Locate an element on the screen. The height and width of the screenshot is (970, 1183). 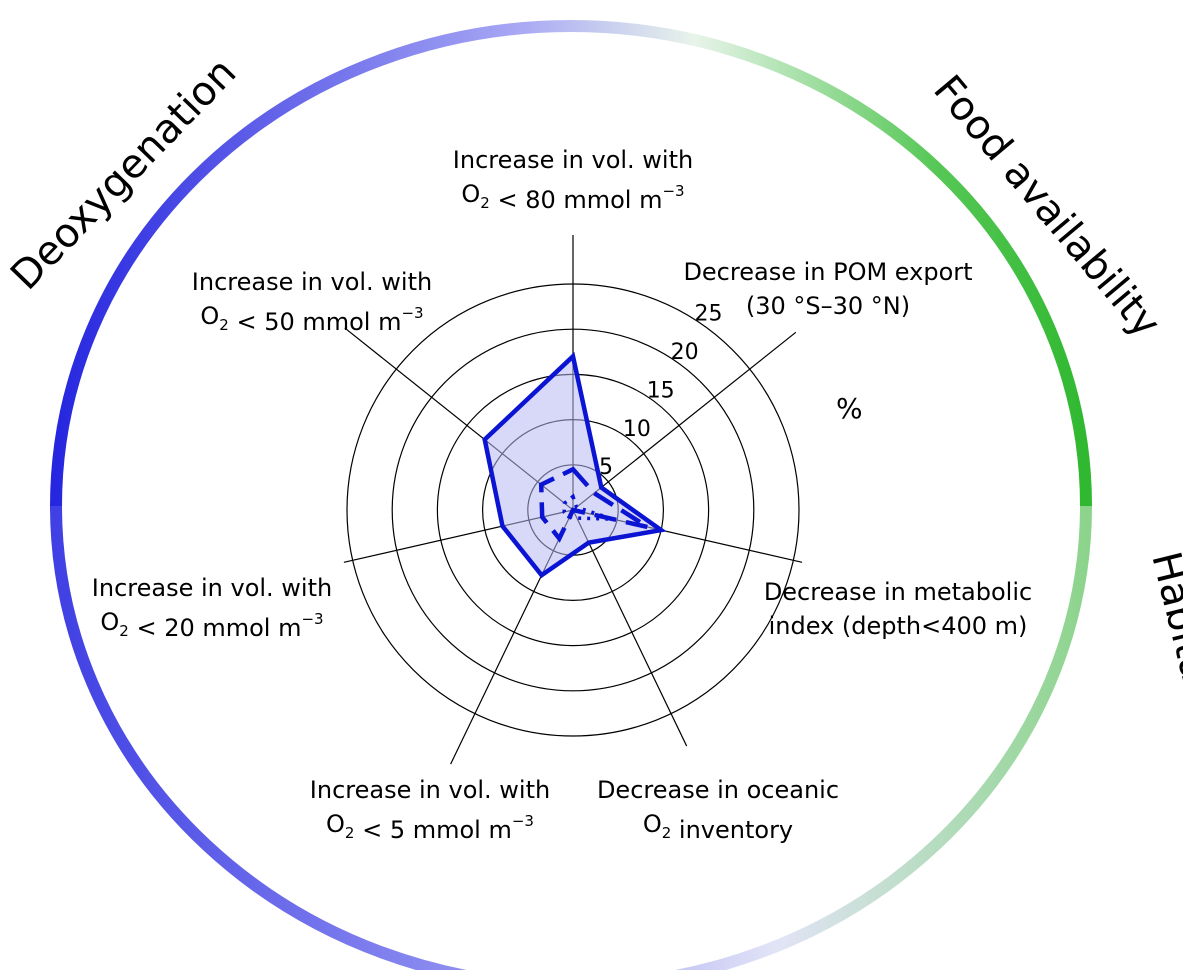
series-dashed is located at coordinates (594, 504).